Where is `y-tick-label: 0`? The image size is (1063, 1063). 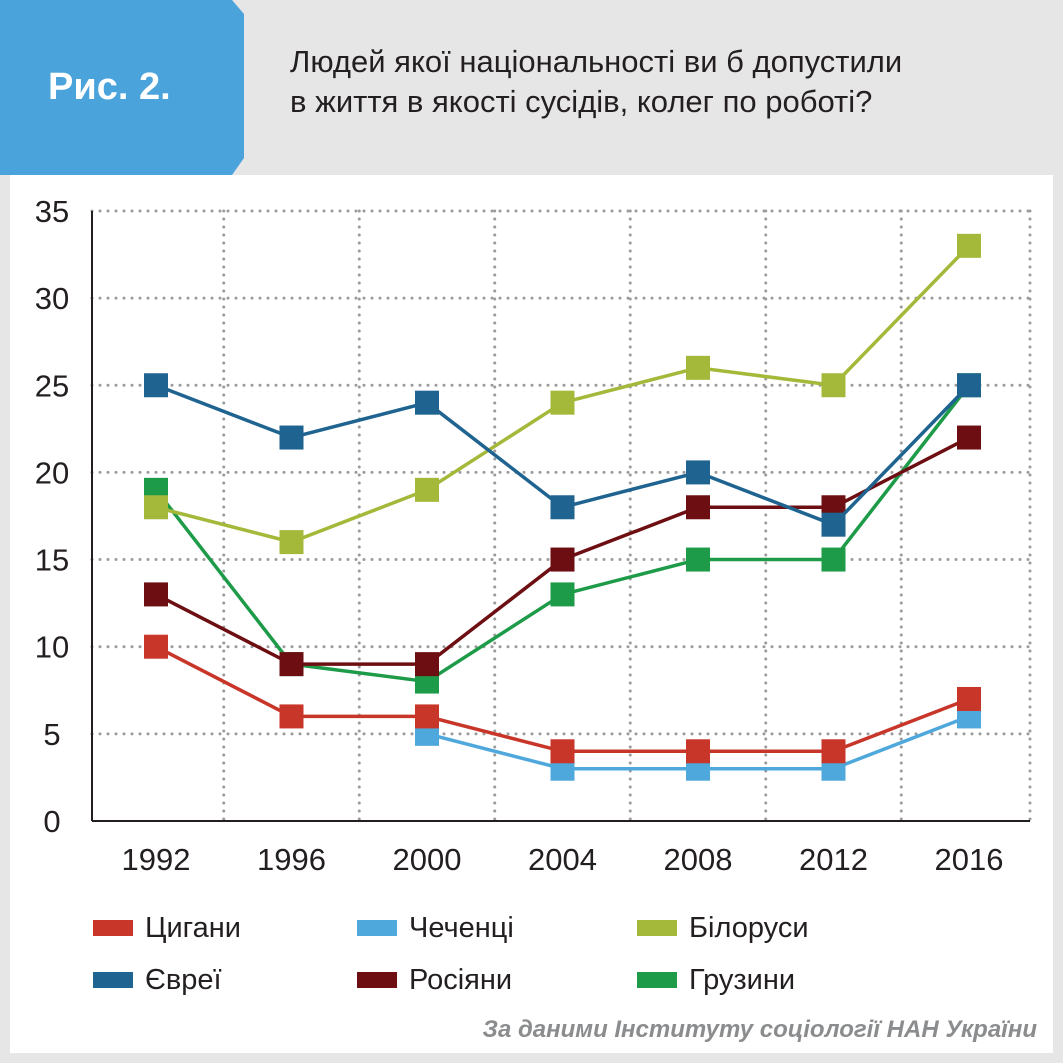
y-tick-label: 0 is located at coordinates (51, 821).